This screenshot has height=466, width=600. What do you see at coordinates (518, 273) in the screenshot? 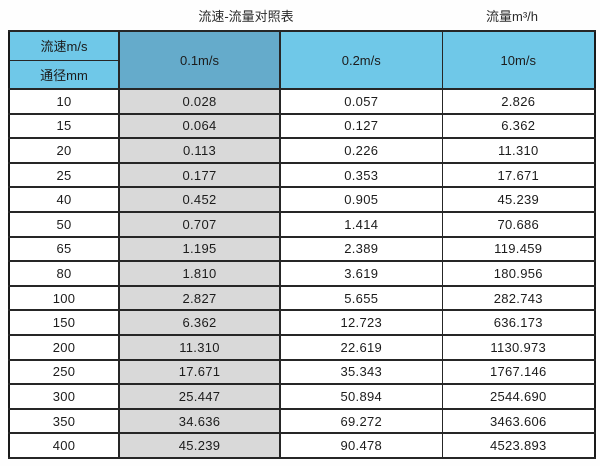
I see `flow-value-cell-10ms: 180.956` at bounding box center [518, 273].